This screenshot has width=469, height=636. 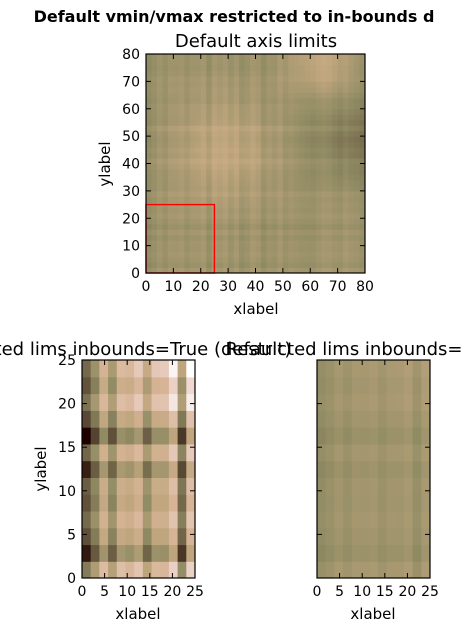 I want to click on x-tick-label: 10, so click(x=362, y=592).